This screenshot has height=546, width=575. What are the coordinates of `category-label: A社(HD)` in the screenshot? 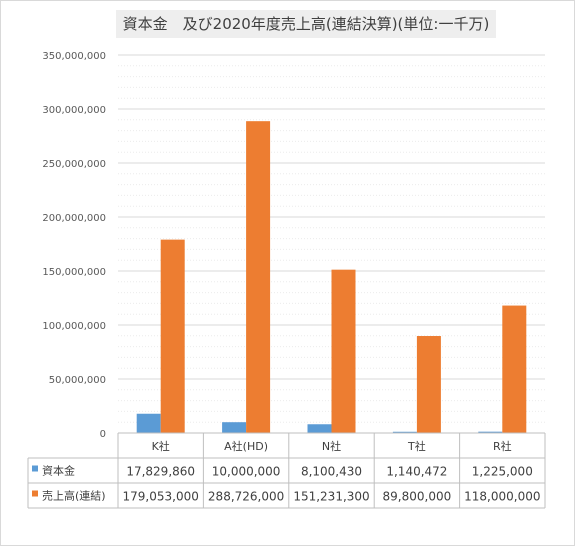 It's located at (246, 446).